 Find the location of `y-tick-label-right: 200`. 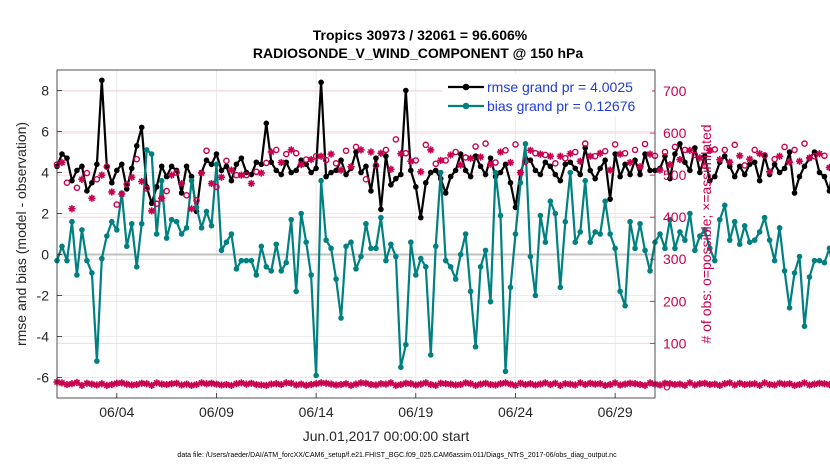

y-tick-label-right: 200 is located at coordinates (675, 301).